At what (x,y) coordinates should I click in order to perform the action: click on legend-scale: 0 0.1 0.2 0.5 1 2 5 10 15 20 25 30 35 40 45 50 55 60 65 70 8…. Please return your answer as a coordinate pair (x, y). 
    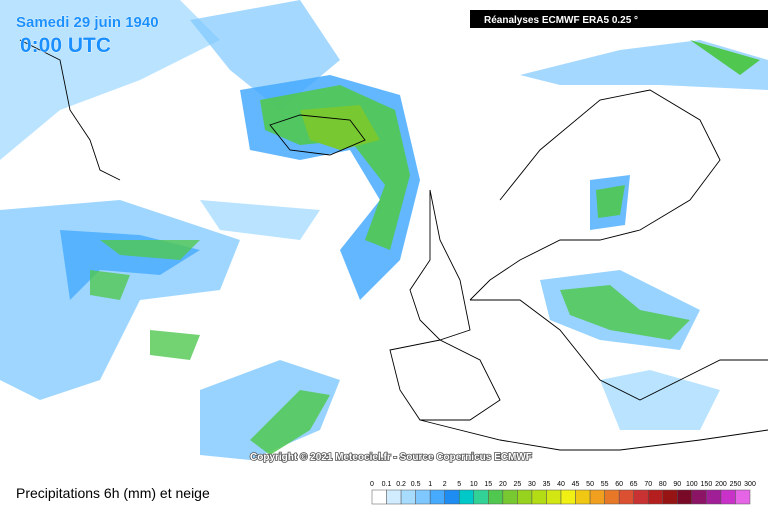
    Looking at the image, I should click on (563, 493).